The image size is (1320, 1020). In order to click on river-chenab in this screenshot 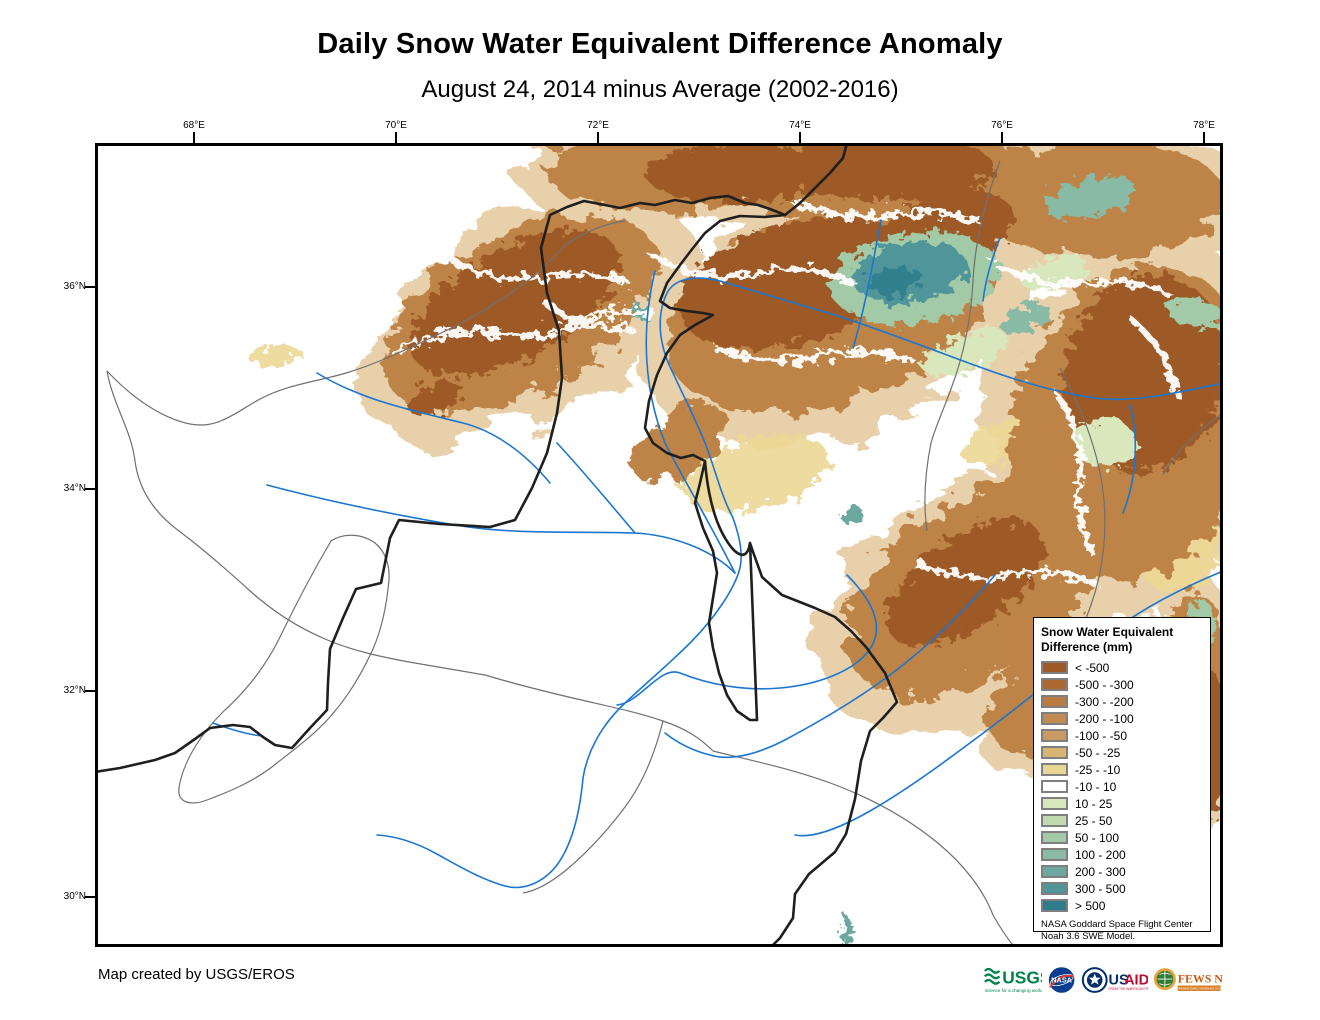, I will do `click(830, 666)`.